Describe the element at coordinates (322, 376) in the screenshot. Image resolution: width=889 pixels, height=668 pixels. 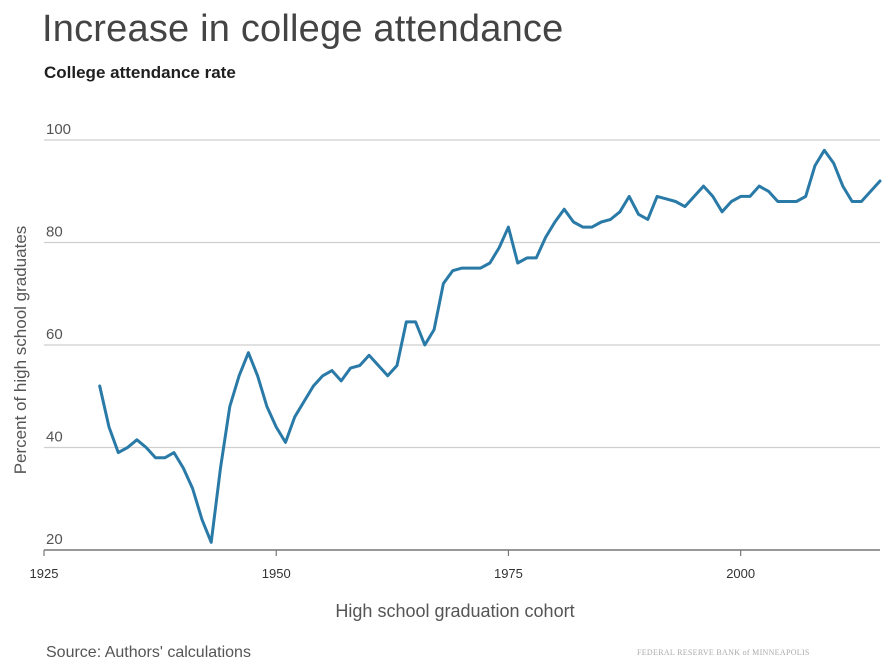
I see `data-point-1955` at that location.